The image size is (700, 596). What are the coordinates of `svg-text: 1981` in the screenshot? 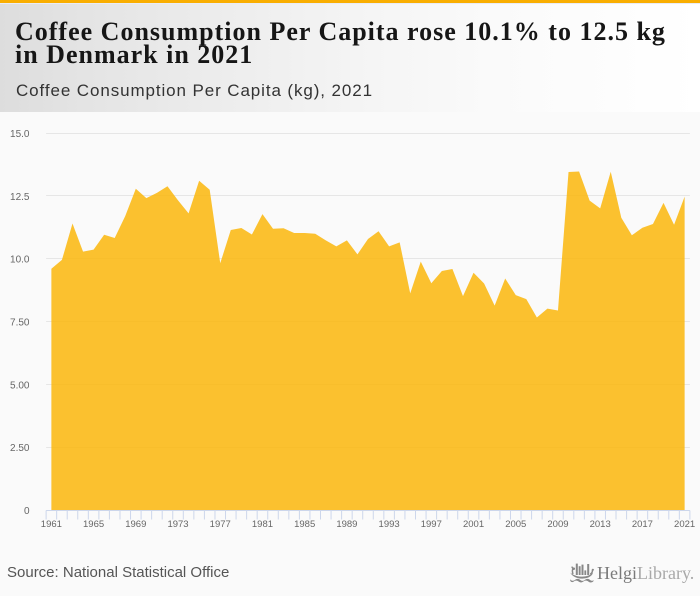 It's located at (262, 524).